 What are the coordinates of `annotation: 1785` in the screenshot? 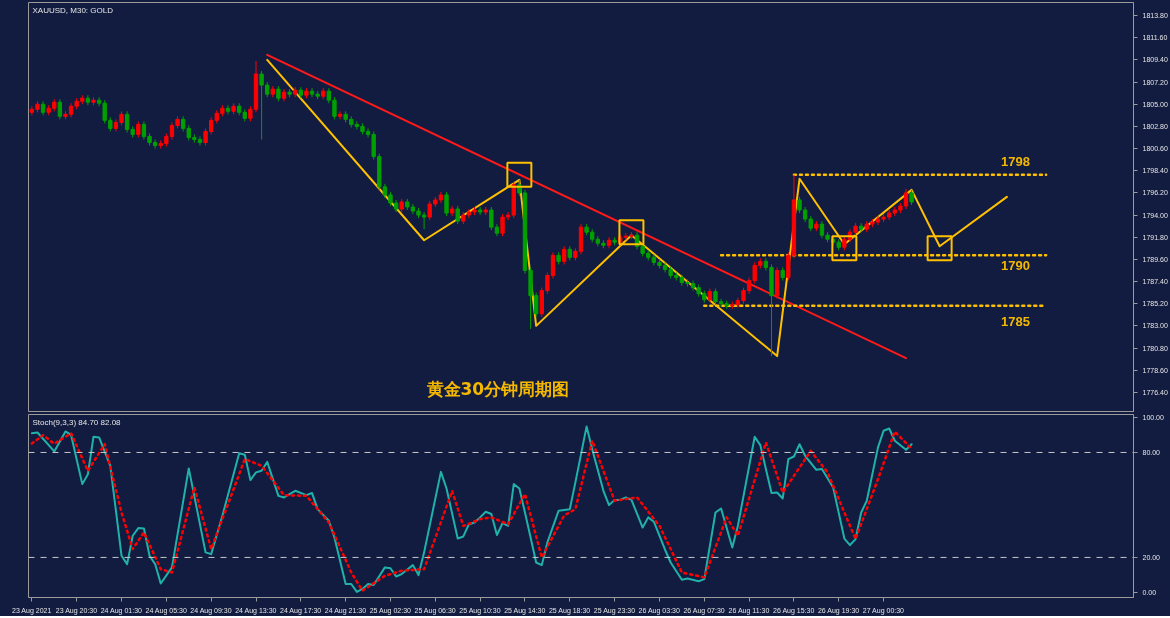 It's located at (1015, 321).